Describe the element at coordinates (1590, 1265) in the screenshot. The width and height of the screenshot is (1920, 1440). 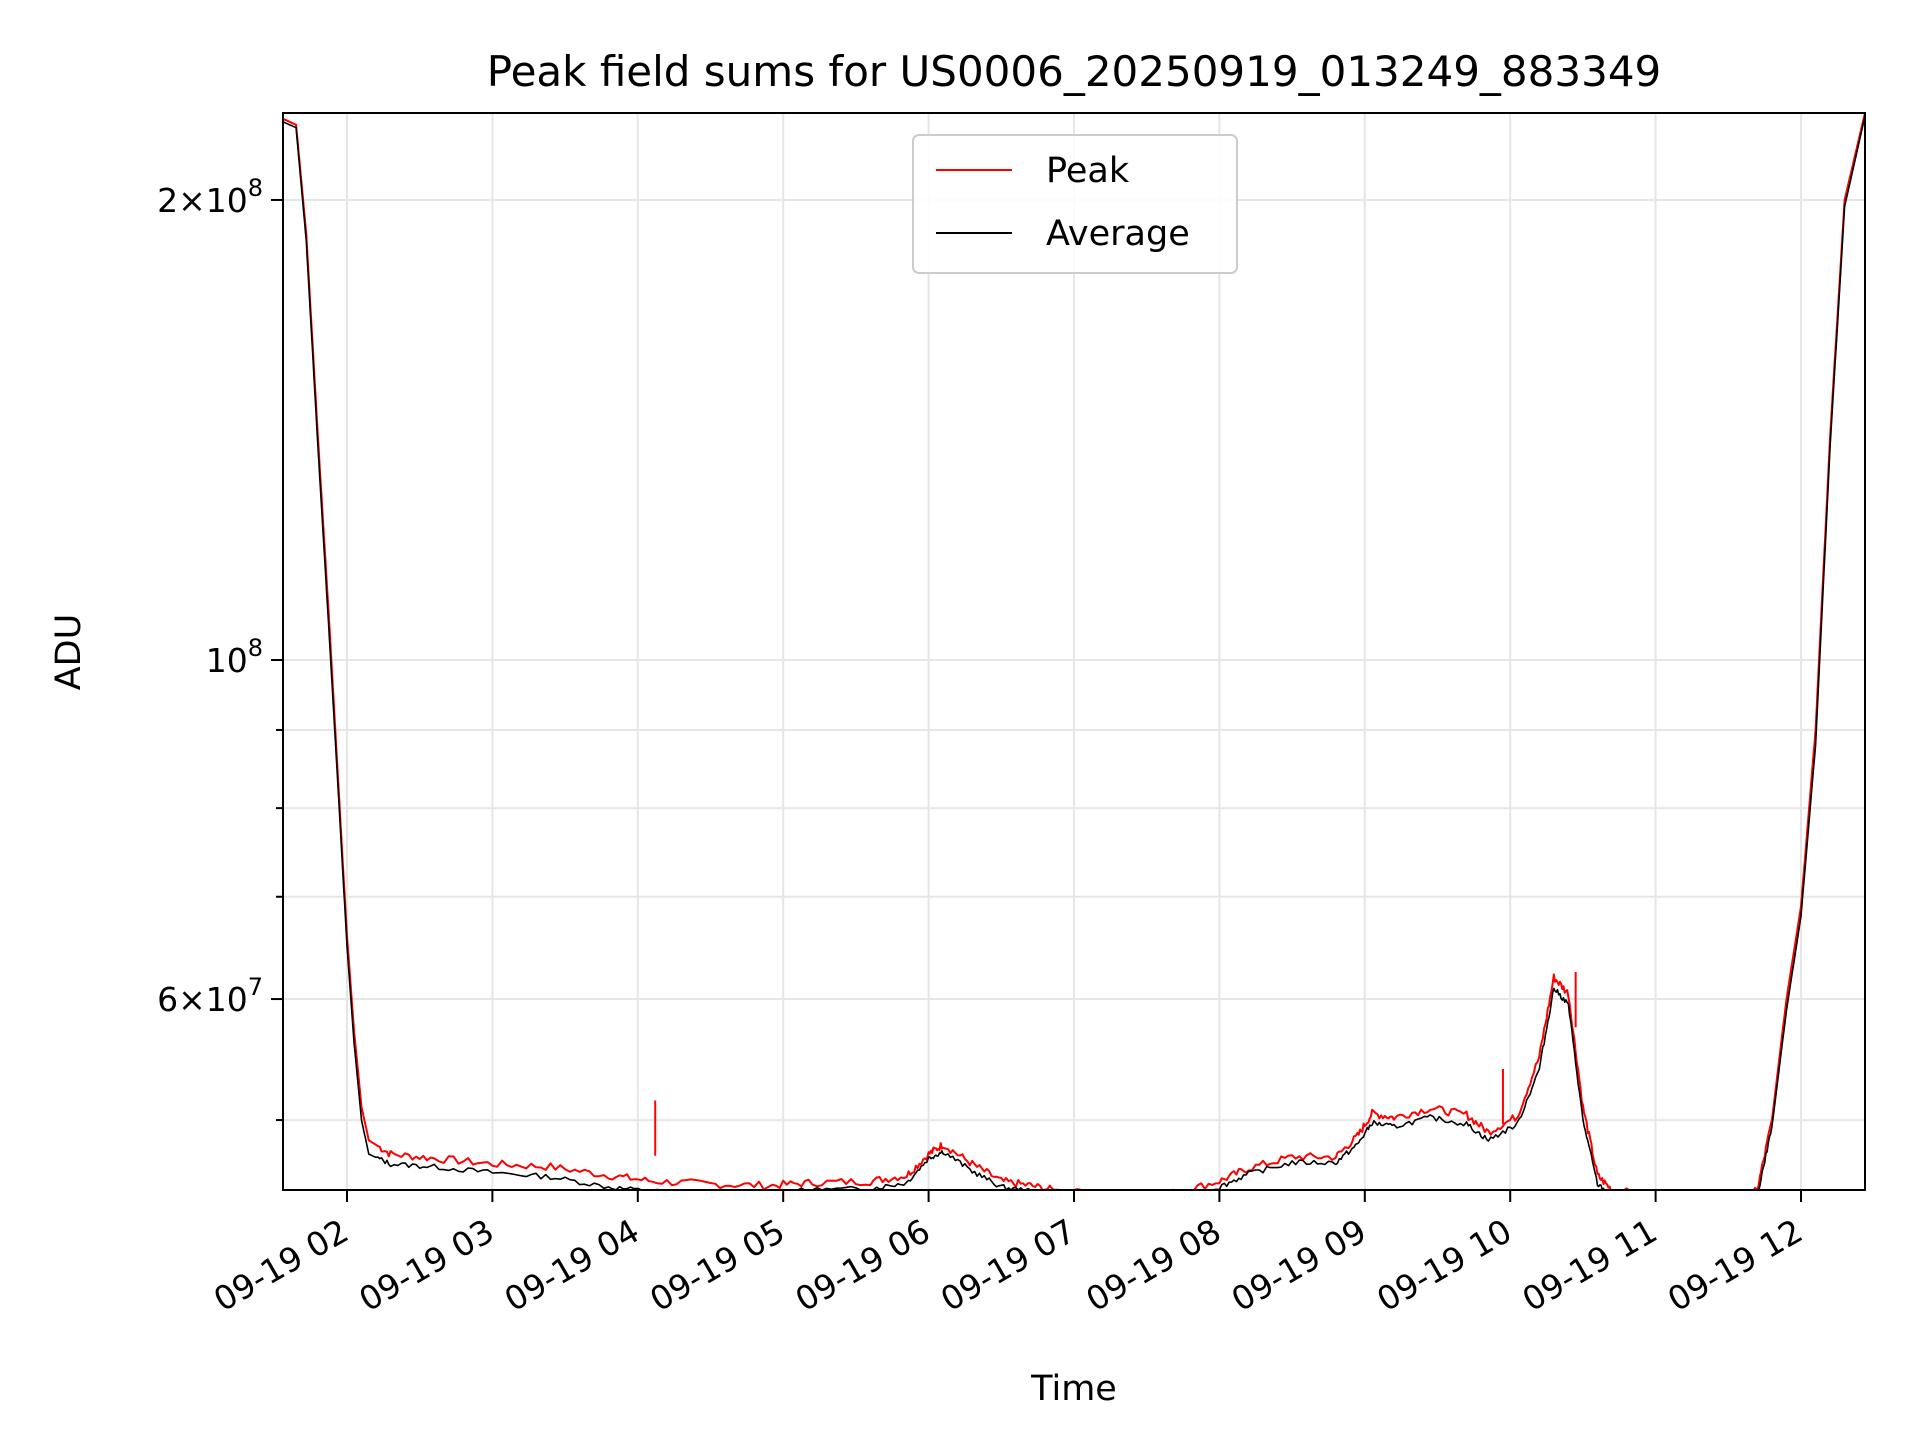
I see `x-tick-label: 09-19 11` at that location.